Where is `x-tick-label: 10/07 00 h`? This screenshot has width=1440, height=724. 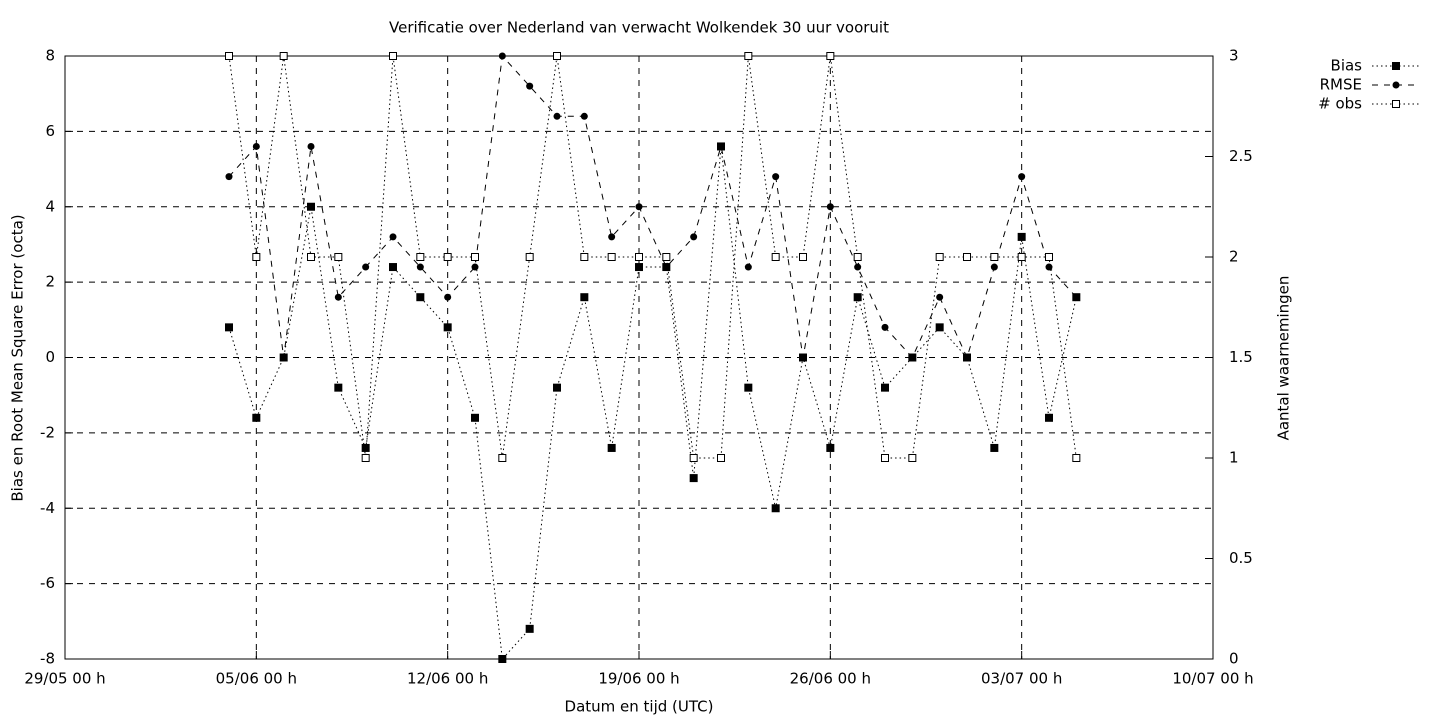
x-tick-label: 10/07 00 h is located at coordinates (1212, 679).